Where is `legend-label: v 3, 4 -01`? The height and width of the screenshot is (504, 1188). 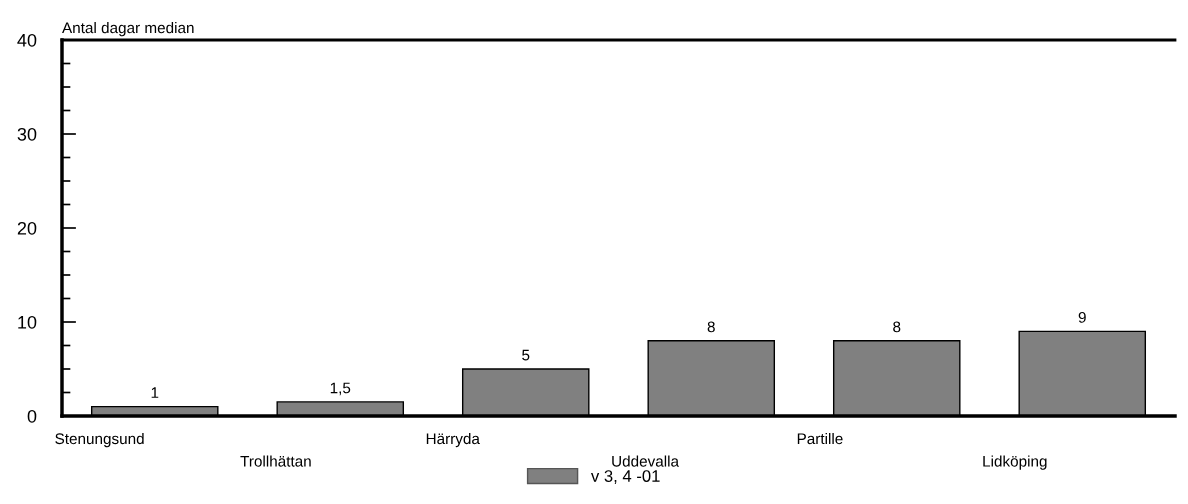 legend-label: v 3, 4 -01 is located at coordinates (625, 477).